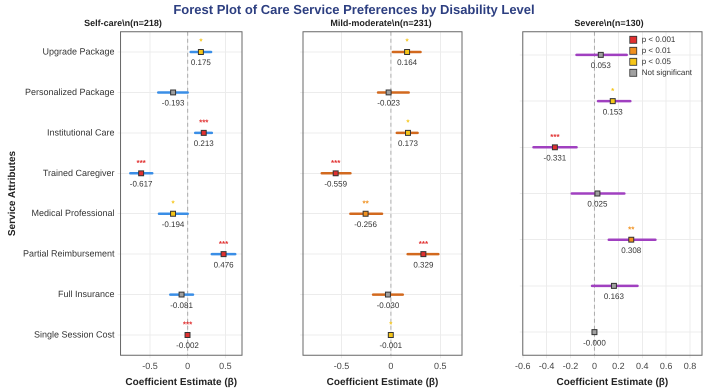 The height and width of the screenshot is (389, 708). I want to click on data-label: -0.256, so click(366, 224).